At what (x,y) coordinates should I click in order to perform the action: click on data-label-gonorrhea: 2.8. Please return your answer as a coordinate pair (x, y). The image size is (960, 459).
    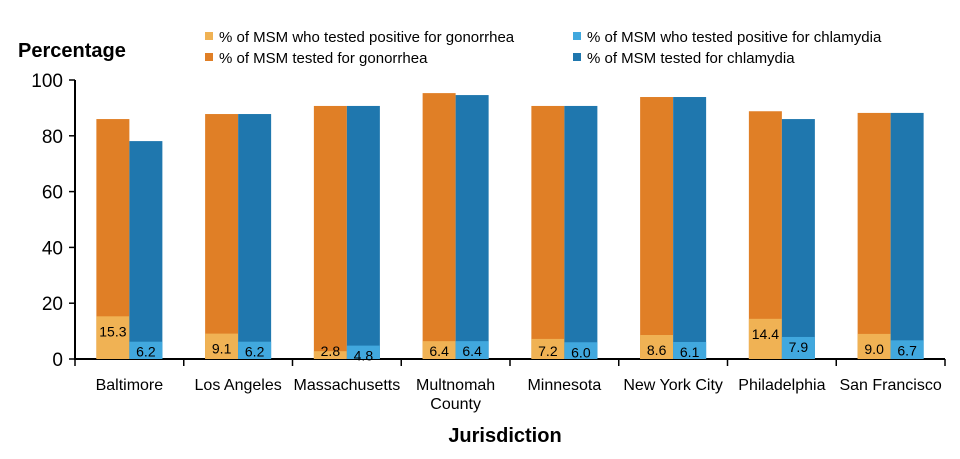
    Looking at the image, I should click on (331, 351).